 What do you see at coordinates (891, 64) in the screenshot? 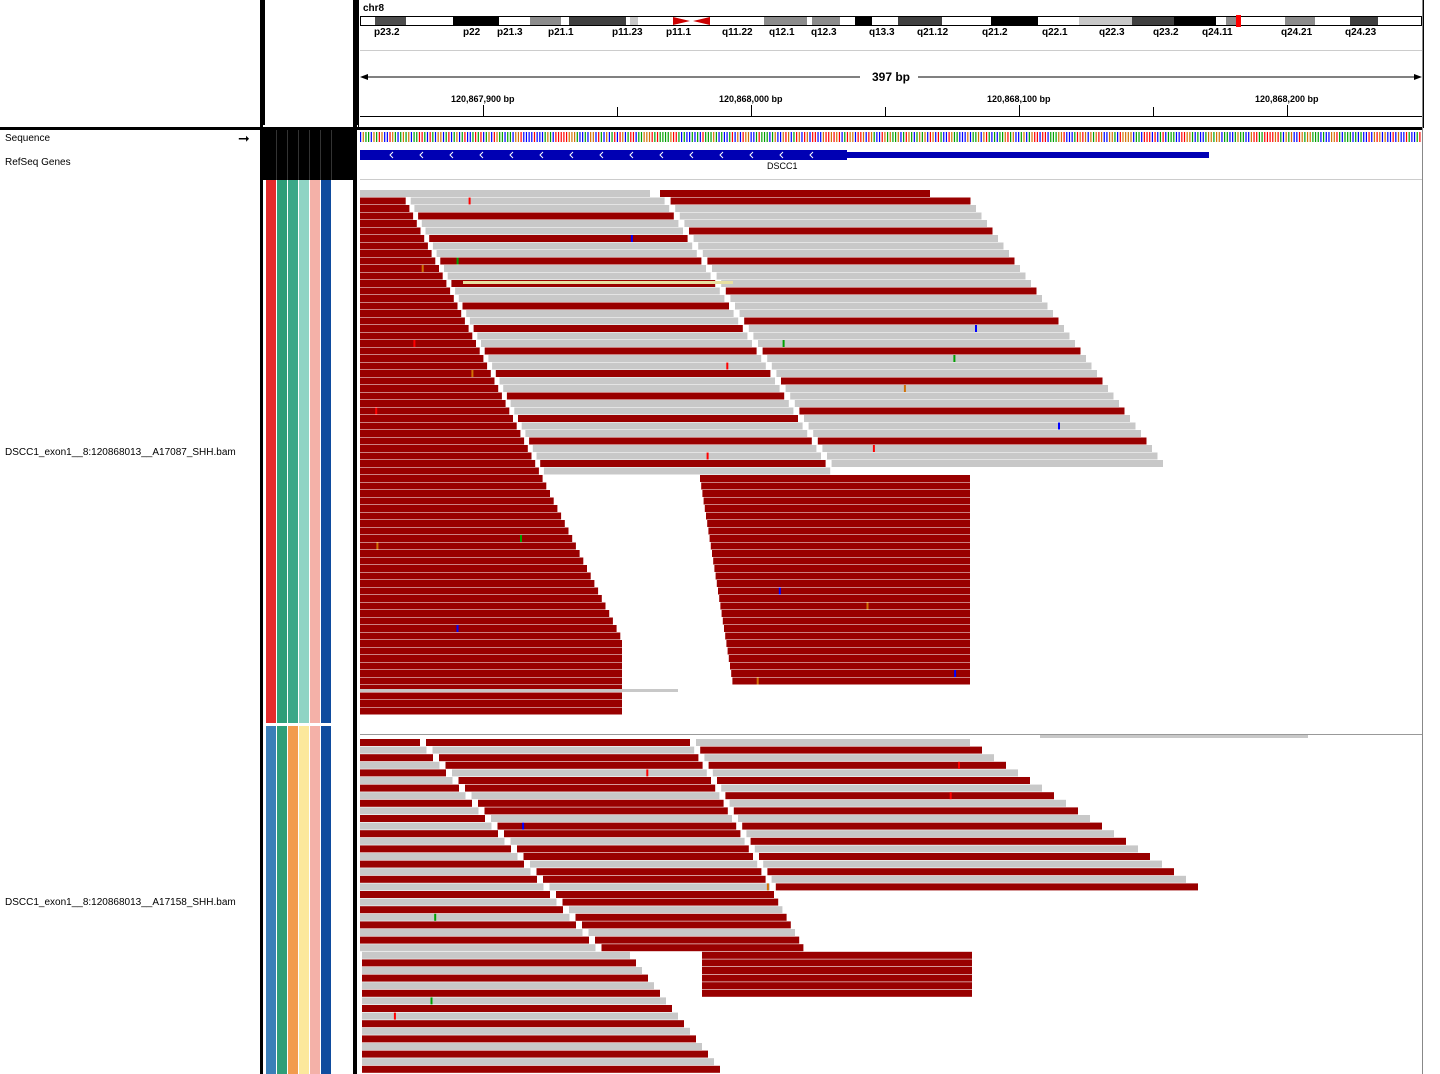
I see `ruler` at bounding box center [891, 64].